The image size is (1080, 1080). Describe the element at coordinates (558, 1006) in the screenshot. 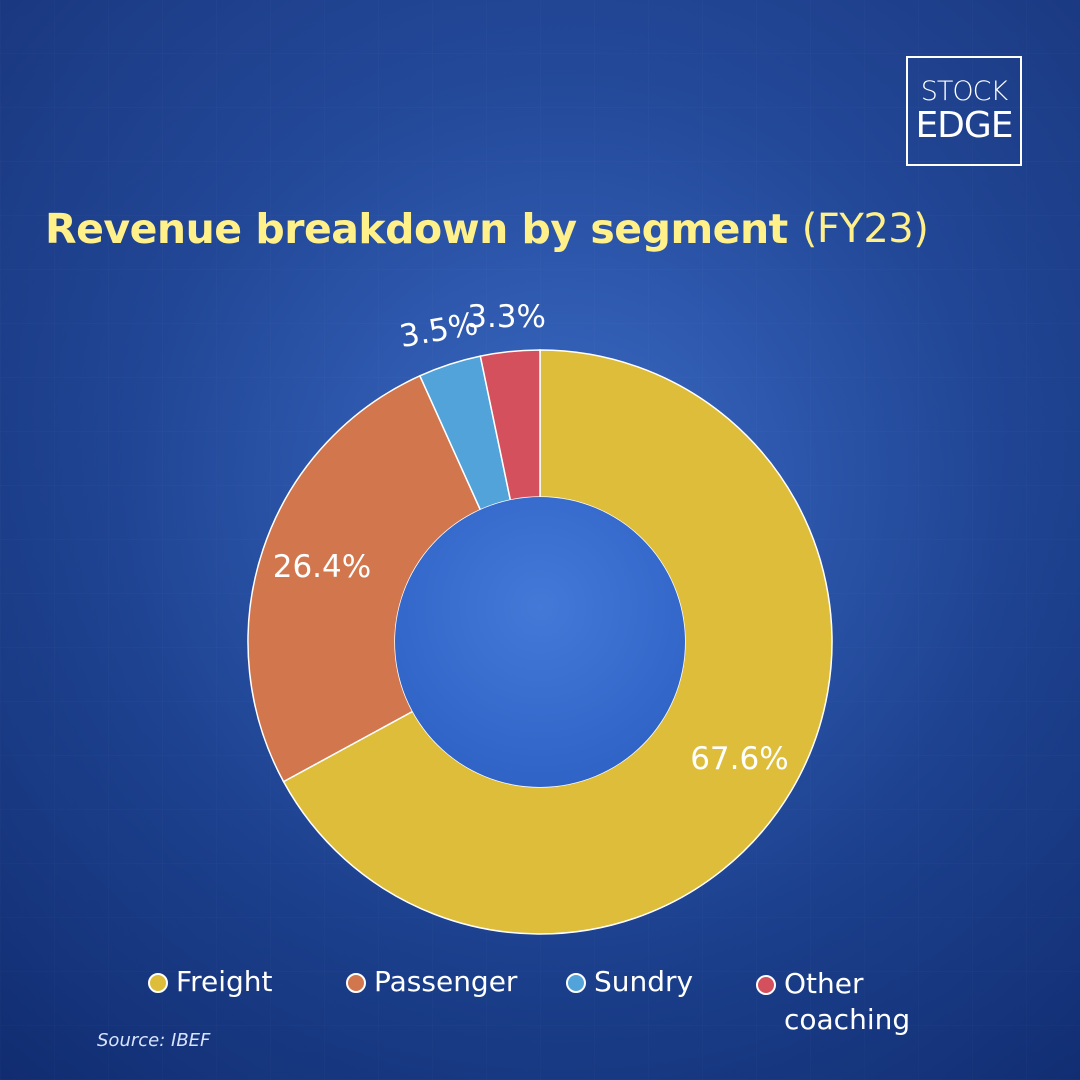

I see `legend: Freight Passenger Sundry Other coaching` at that location.